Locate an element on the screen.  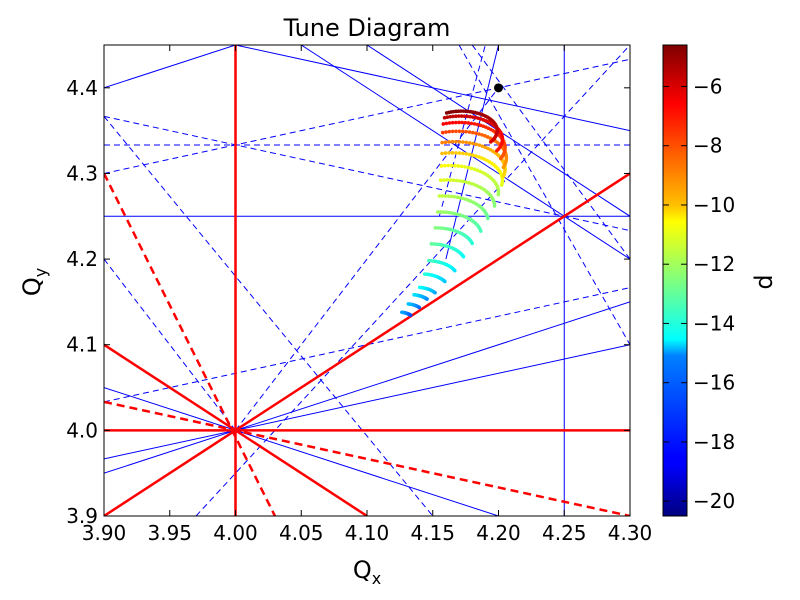
colorbar-tick-label: −6 is located at coordinates (707, 86).